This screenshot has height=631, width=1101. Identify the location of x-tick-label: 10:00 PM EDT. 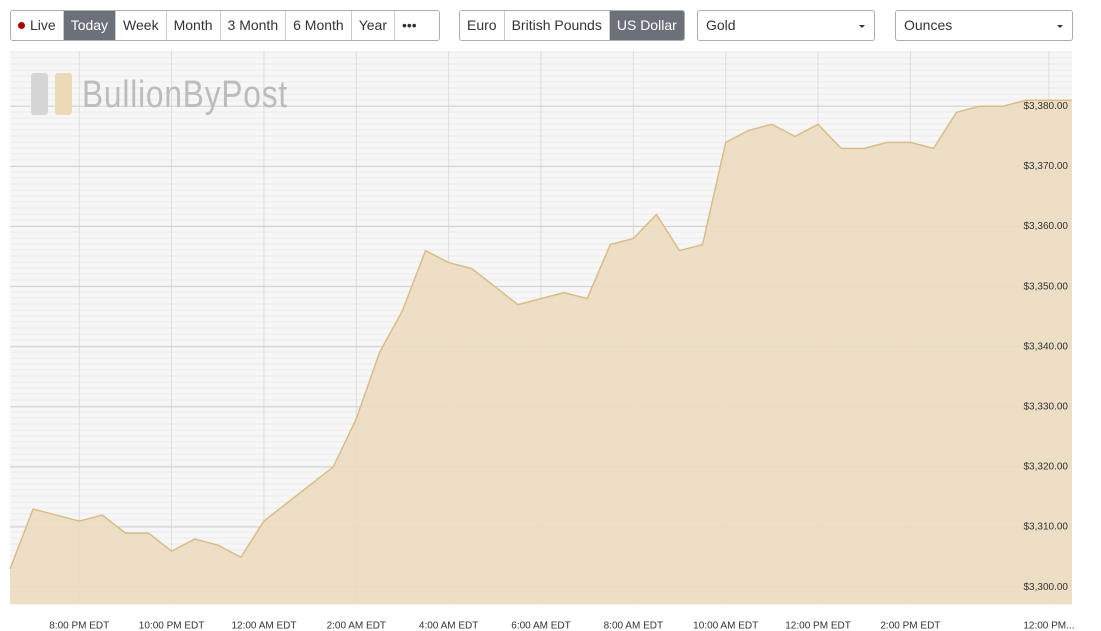
(172, 626).